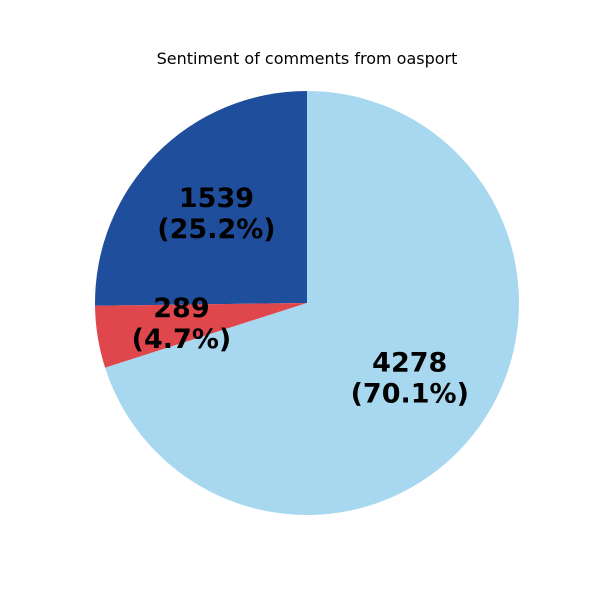 The width and height of the screenshot is (600, 600). What do you see at coordinates (216, 214) in the screenshot?
I see `pie-slice-label-0: 1539 (25.2%)` at bounding box center [216, 214].